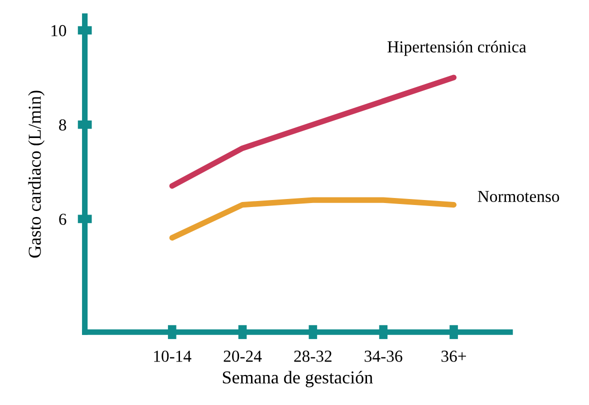 This screenshot has height=405, width=589. Describe the element at coordinates (62, 219) in the screenshot. I see `y-tick-label: 6` at that location.